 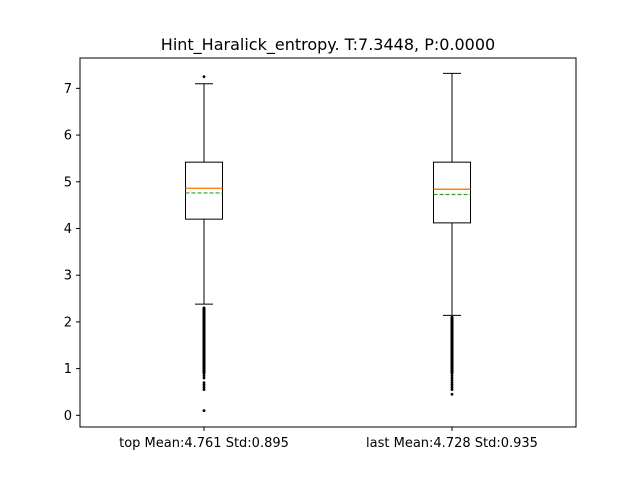 I want to click on x-tick-label: top Mean:4.761 Std:0.895, so click(x=204, y=443).